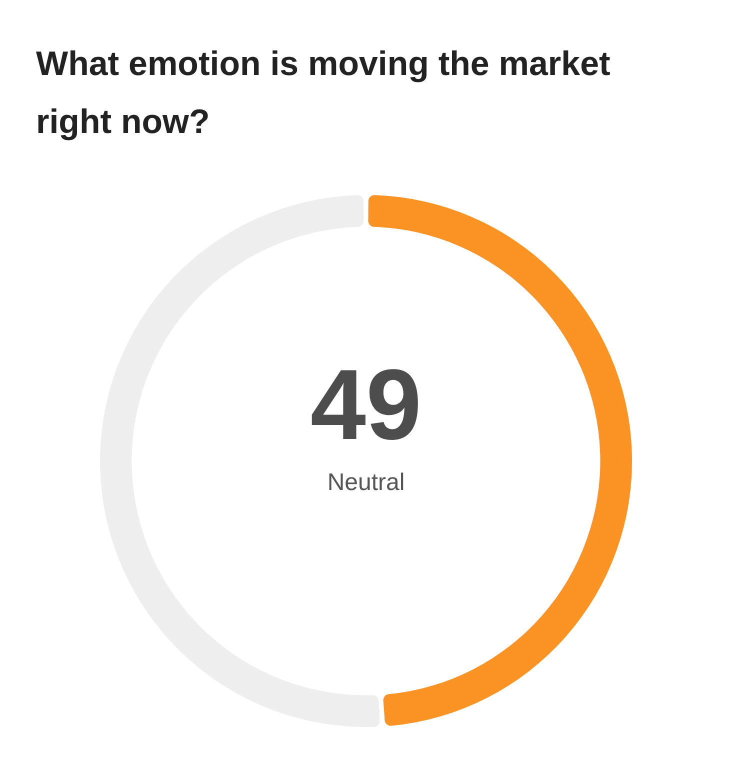 The width and height of the screenshot is (730, 768). I want to click on data-label: 49, so click(366, 405).